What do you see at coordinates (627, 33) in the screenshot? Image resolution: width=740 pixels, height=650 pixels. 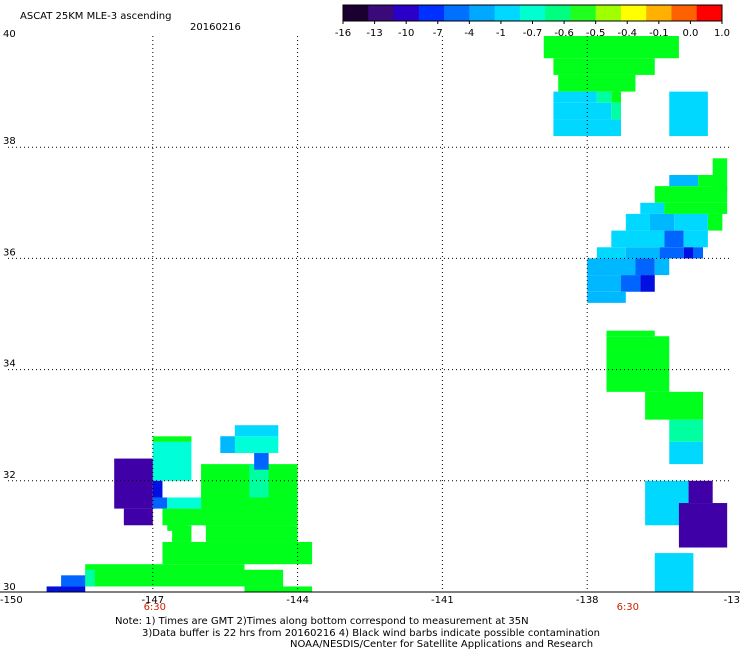 I see `colorbar-tick-label: -0.4` at bounding box center [627, 33].